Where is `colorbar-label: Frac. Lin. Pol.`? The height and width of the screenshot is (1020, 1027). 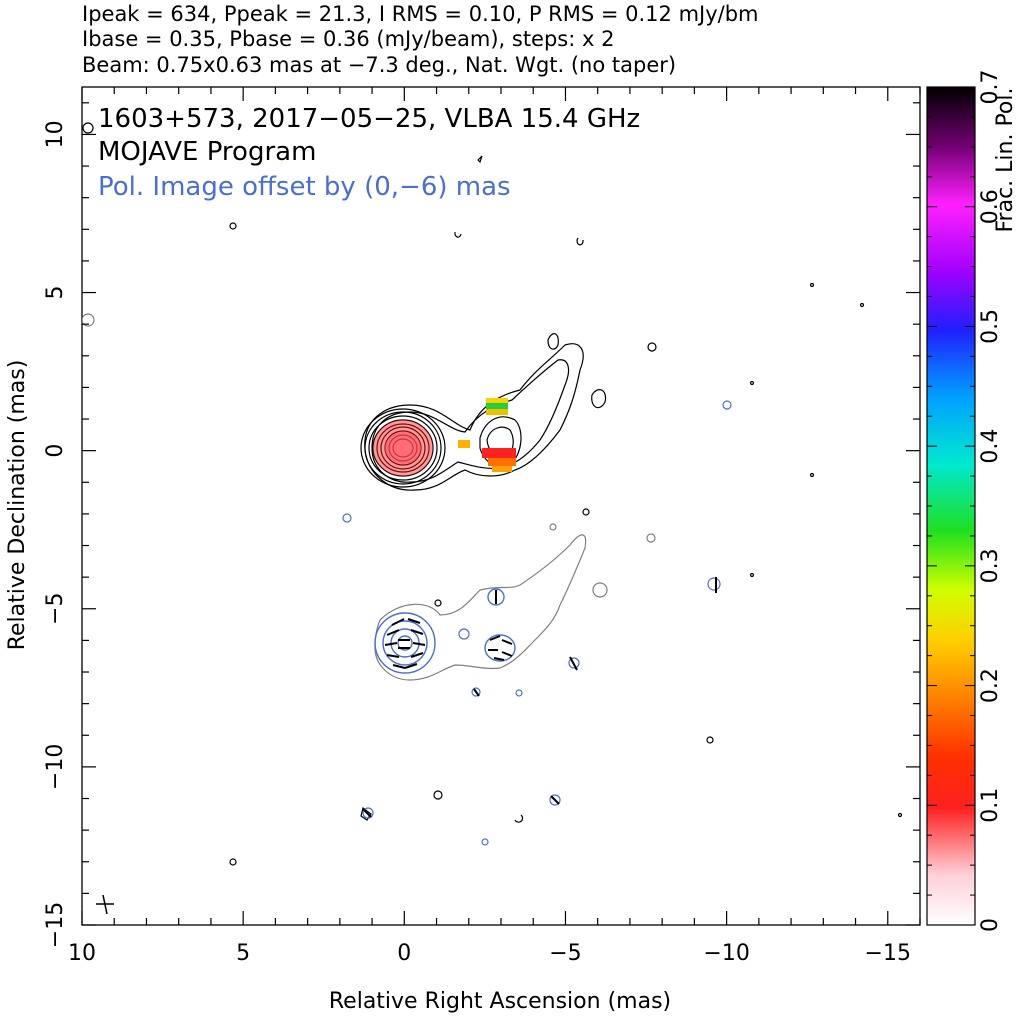 colorbar-label: Frac. Lin. Pol. is located at coordinates (1005, 159).